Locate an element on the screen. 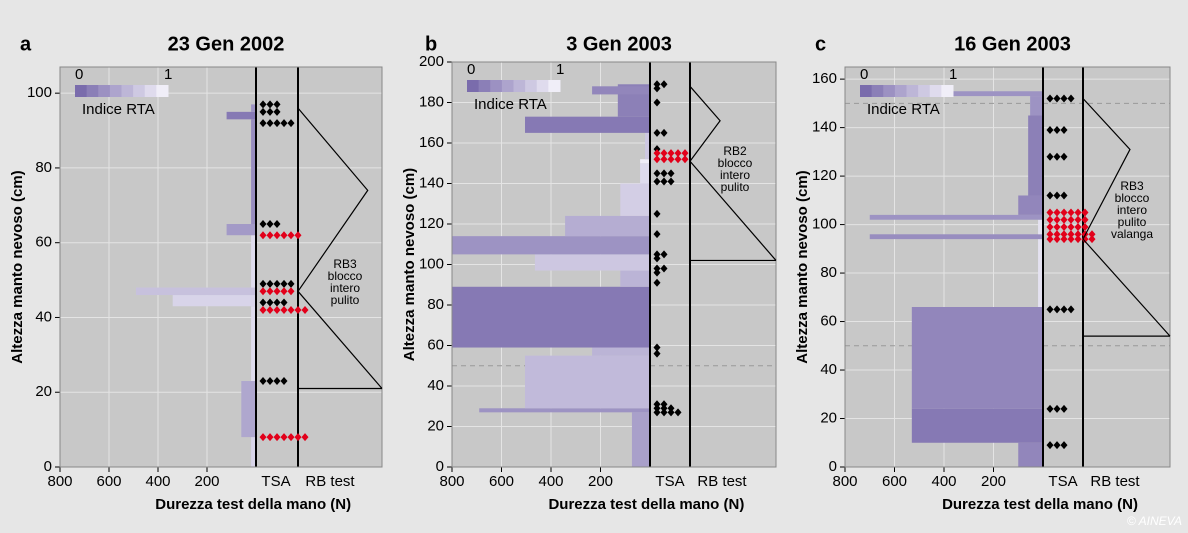 The width and height of the screenshot is (1188, 533). x-tick-label: 600 is located at coordinates (501, 481).